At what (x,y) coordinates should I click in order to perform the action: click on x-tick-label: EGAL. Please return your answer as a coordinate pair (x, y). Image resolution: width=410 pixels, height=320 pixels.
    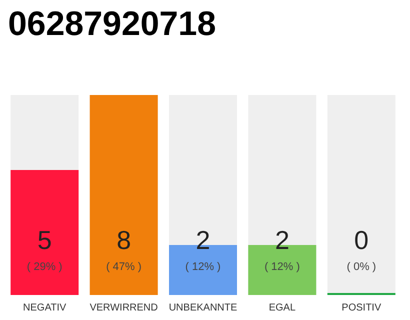
    Looking at the image, I should click on (282, 308).